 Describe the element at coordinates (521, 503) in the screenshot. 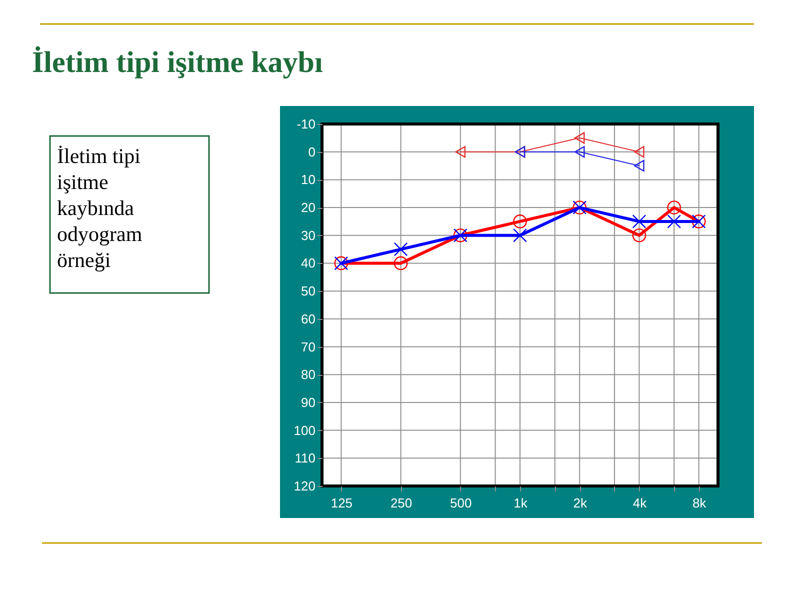

I see `x-tick-label: 1k` at that location.